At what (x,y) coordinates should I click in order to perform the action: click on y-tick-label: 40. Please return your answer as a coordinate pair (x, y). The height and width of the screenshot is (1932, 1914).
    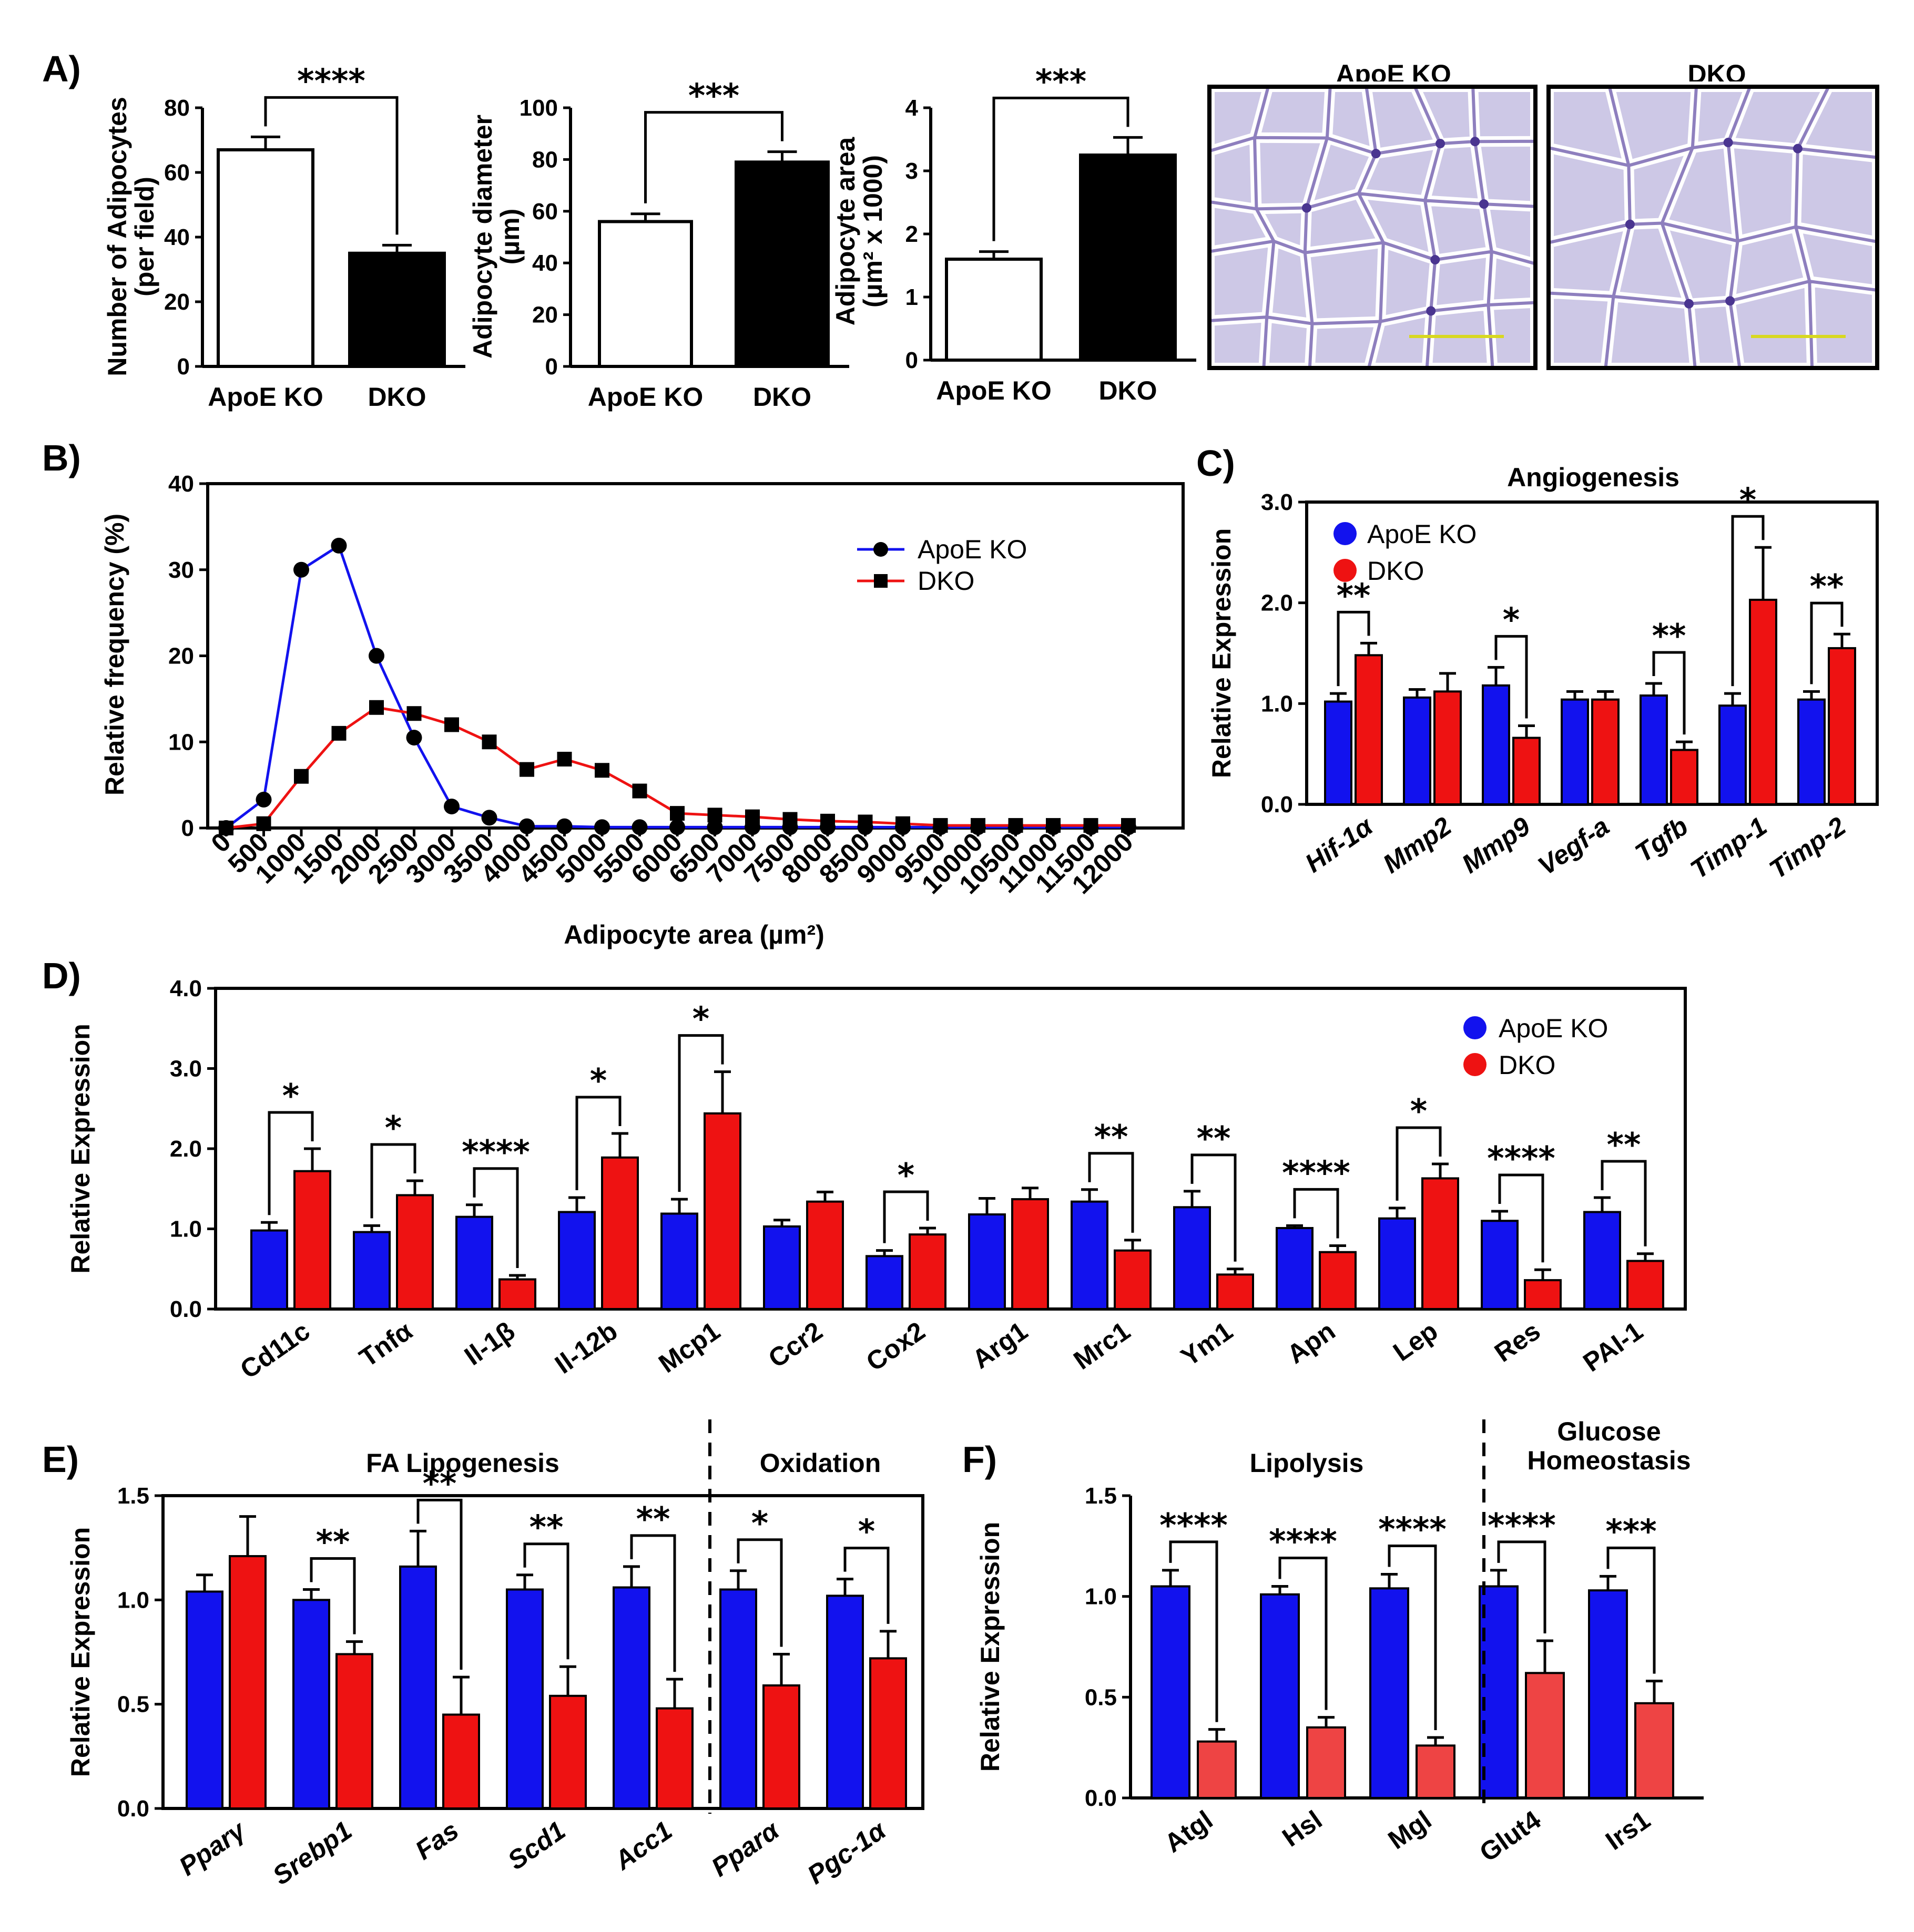
    Looking at the image, I should click on (177, 237).